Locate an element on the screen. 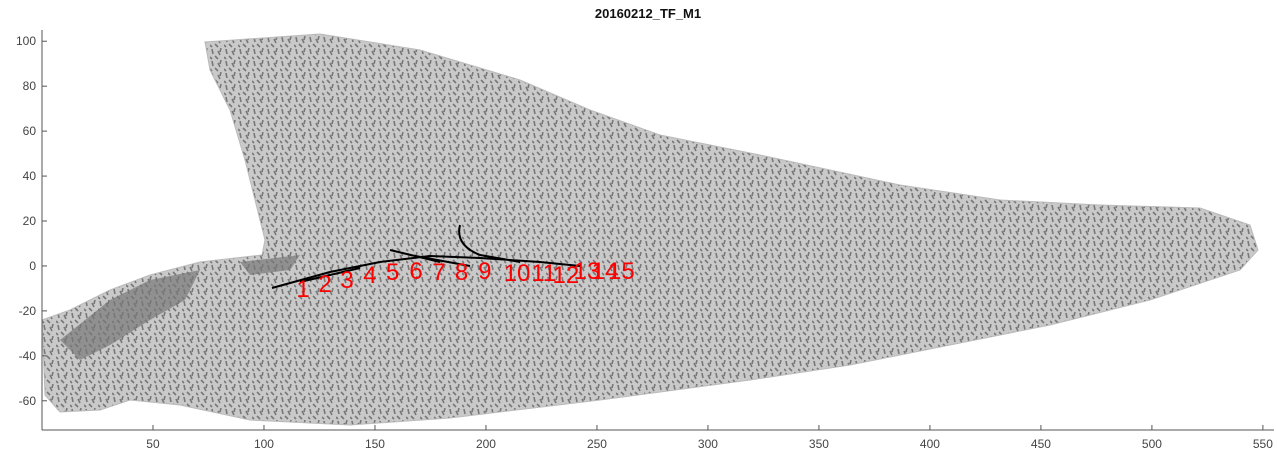 The width and height of the screenshot is (1277, 462). x-tick-label: 150 is located at coordinates (375, 444).